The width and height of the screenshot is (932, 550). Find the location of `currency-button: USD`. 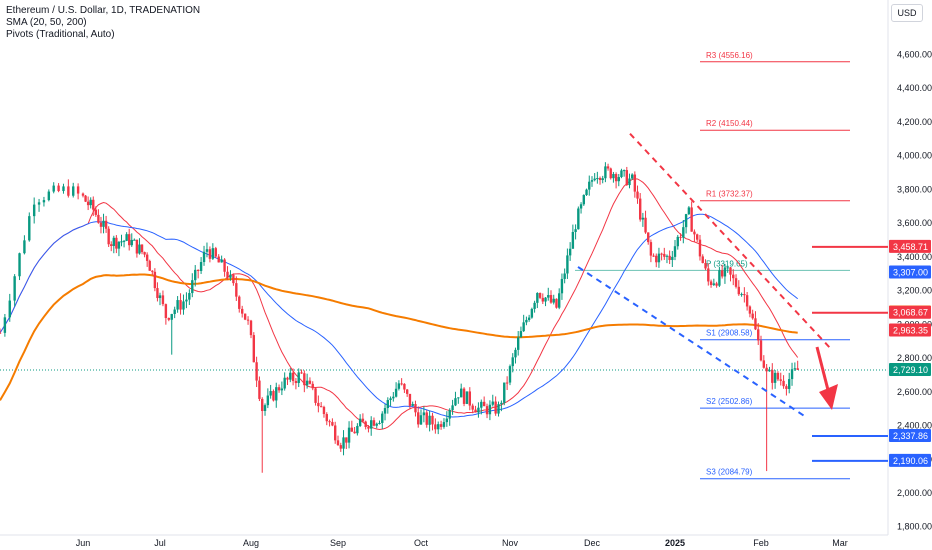

currency-button: USD is located at coordinates (907, 13).